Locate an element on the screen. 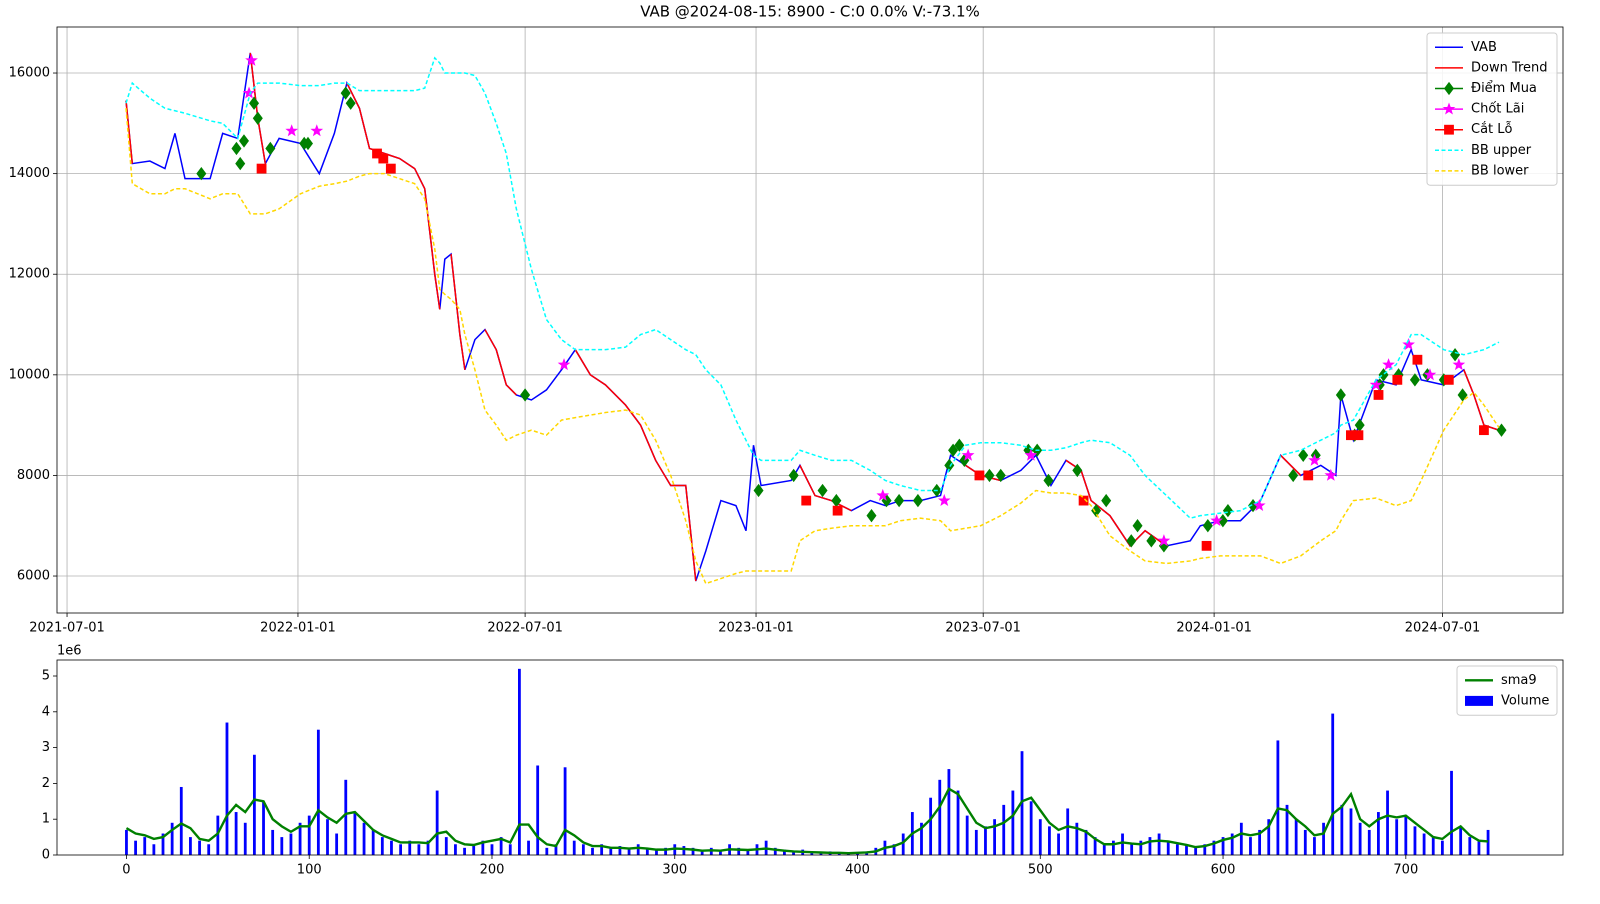 The width and height of the screenshot is (1600, 904). y-tick-label: 0 is located at coordinates (46, 855).